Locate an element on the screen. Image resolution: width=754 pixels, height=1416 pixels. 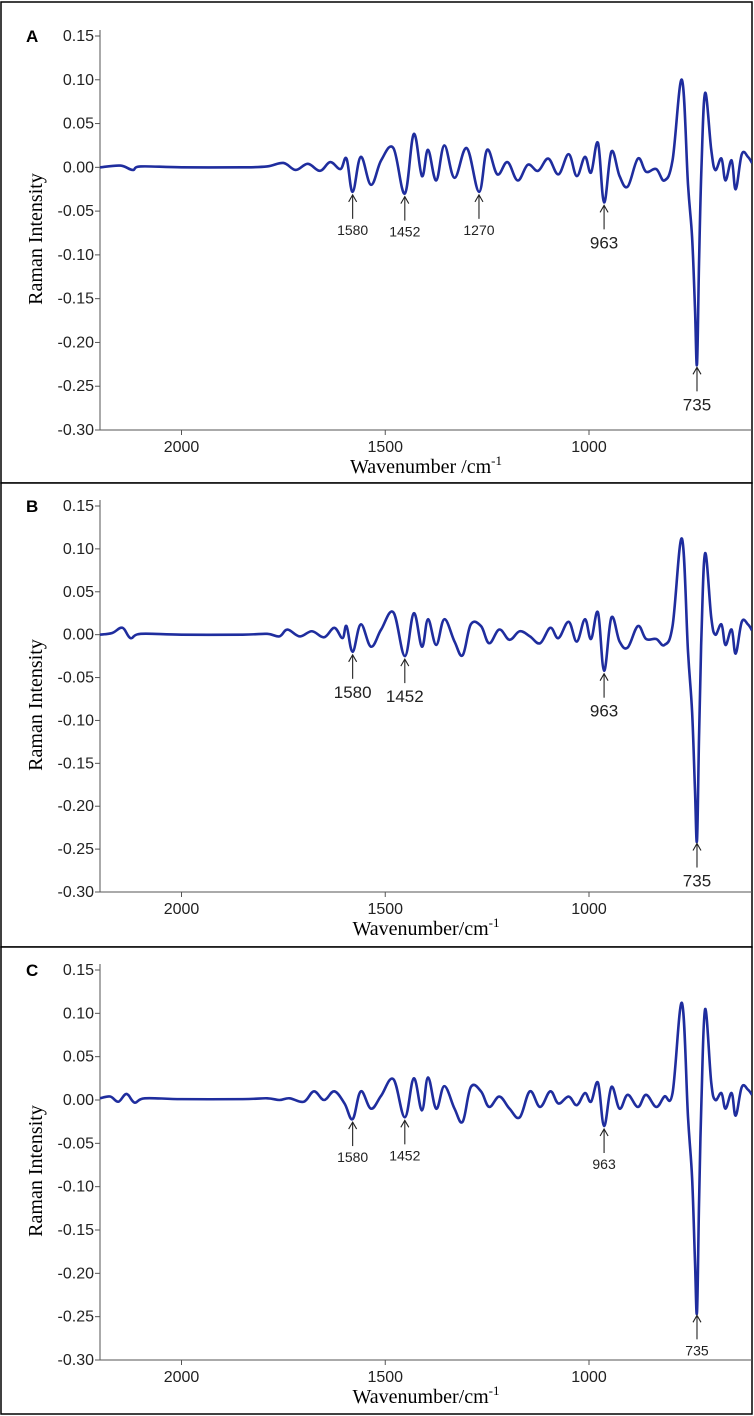
panel-letter: C is located at coordinates (32, 970).